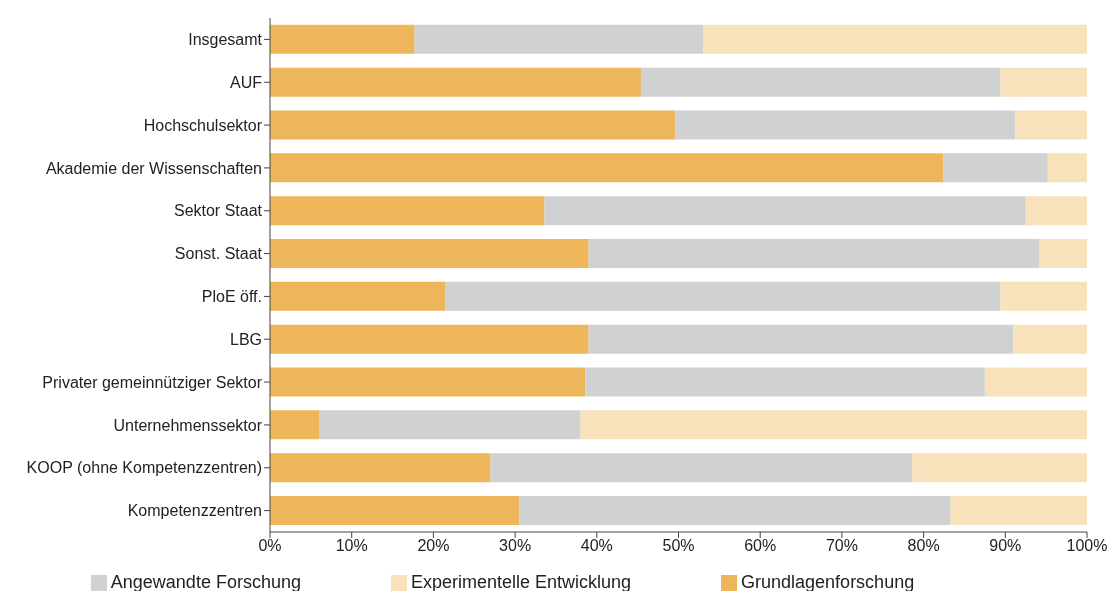  I want to click on legend-label: Experimentelle Entwicklung, so click(521, 581).